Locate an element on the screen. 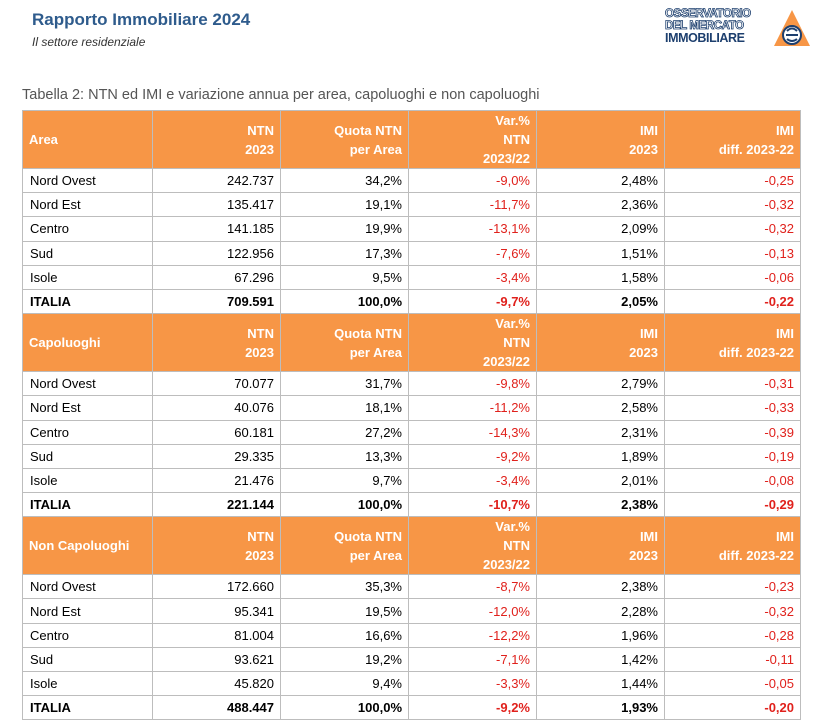  total-row: ITALIA 221.144 100,0% -10,7% 2,38% -0,29 is located at coordinates (411, 505).